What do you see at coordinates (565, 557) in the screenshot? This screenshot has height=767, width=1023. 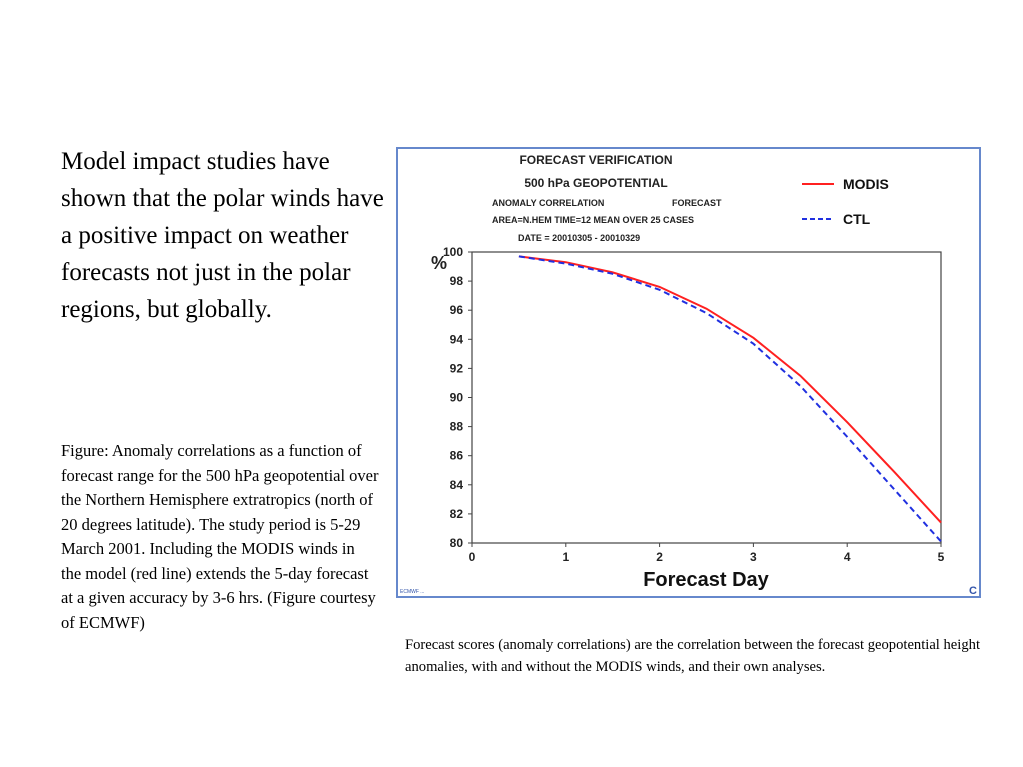 I see `x-tick-label: 1` at bounding box center [565, 557].